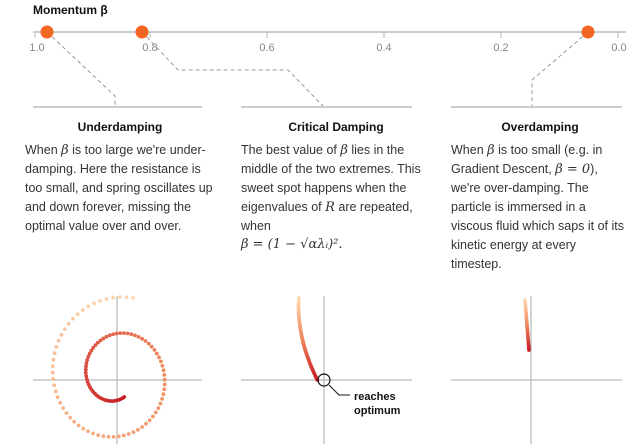 The height and width of the screenshot is (444, 632). Describe the element at coordinates (527, 325) in the screenshot. I see `trajectory-overdamping` at that location.